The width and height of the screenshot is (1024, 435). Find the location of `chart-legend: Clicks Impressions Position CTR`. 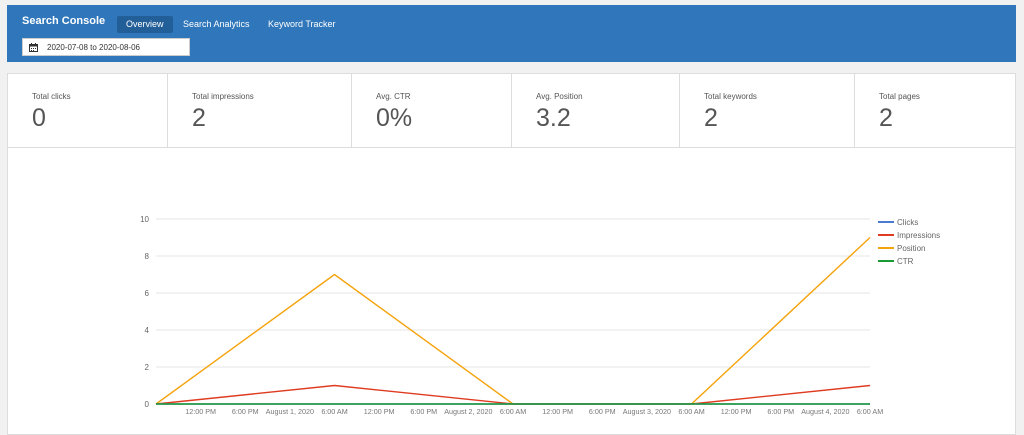

chart-legend: Clicks Impressions Position CTR is located at coordinates (909, 242).